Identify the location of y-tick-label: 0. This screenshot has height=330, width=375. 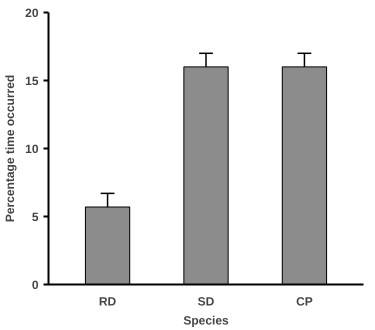
(35, 285).